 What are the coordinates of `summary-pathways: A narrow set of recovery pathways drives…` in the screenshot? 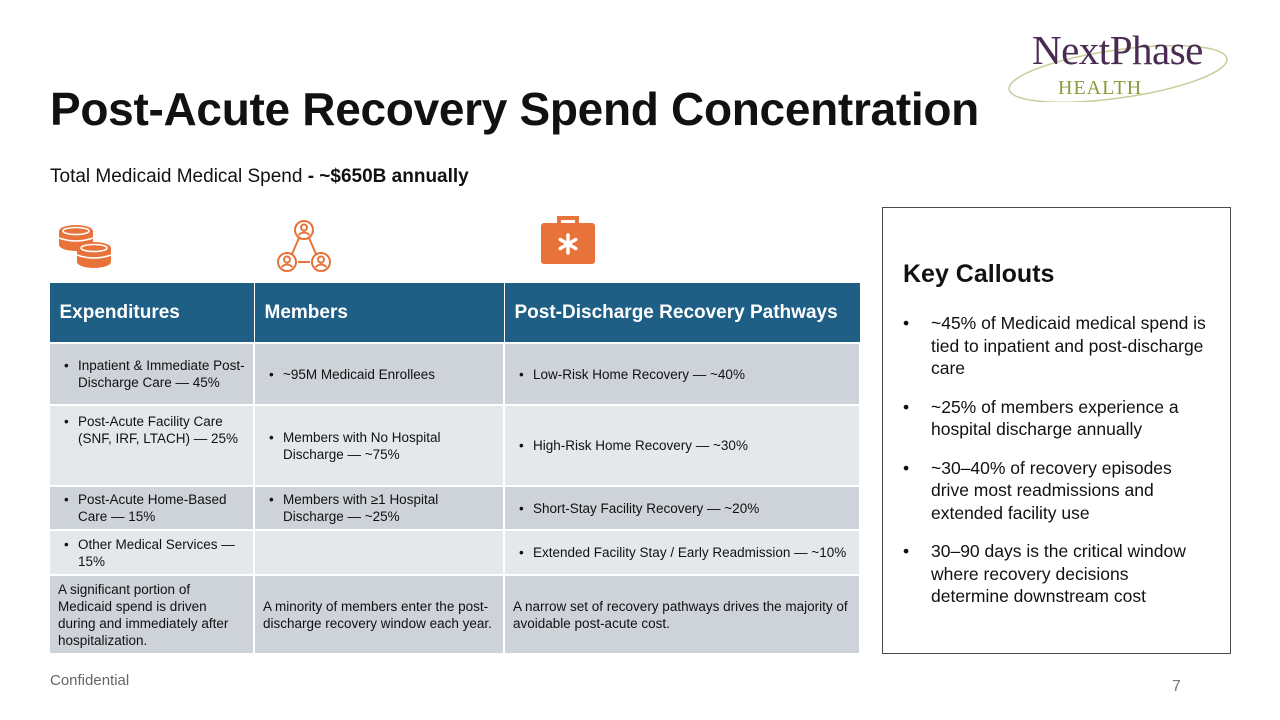 It's located at (682, 614).